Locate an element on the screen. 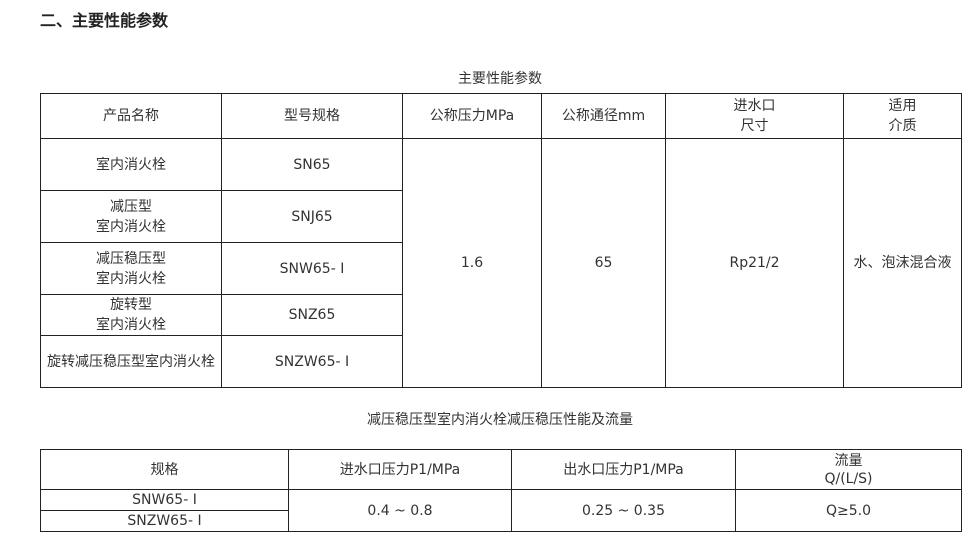  product-name: 减压型 室内消火栓 is located at coordinates (131, 216).